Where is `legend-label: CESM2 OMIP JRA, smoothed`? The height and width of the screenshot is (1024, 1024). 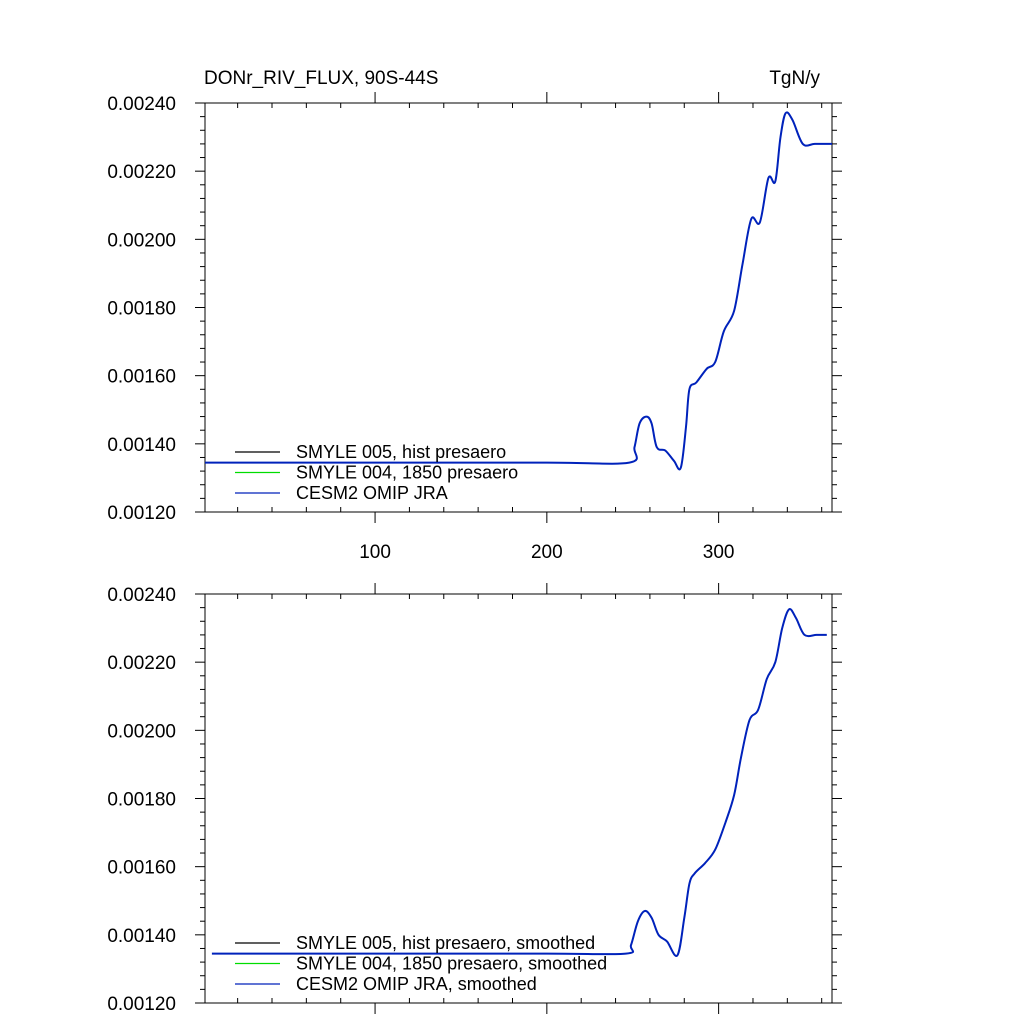
legend-label: CESM2 OMIP JRA, smoothed is located at coordinates (416, 984).